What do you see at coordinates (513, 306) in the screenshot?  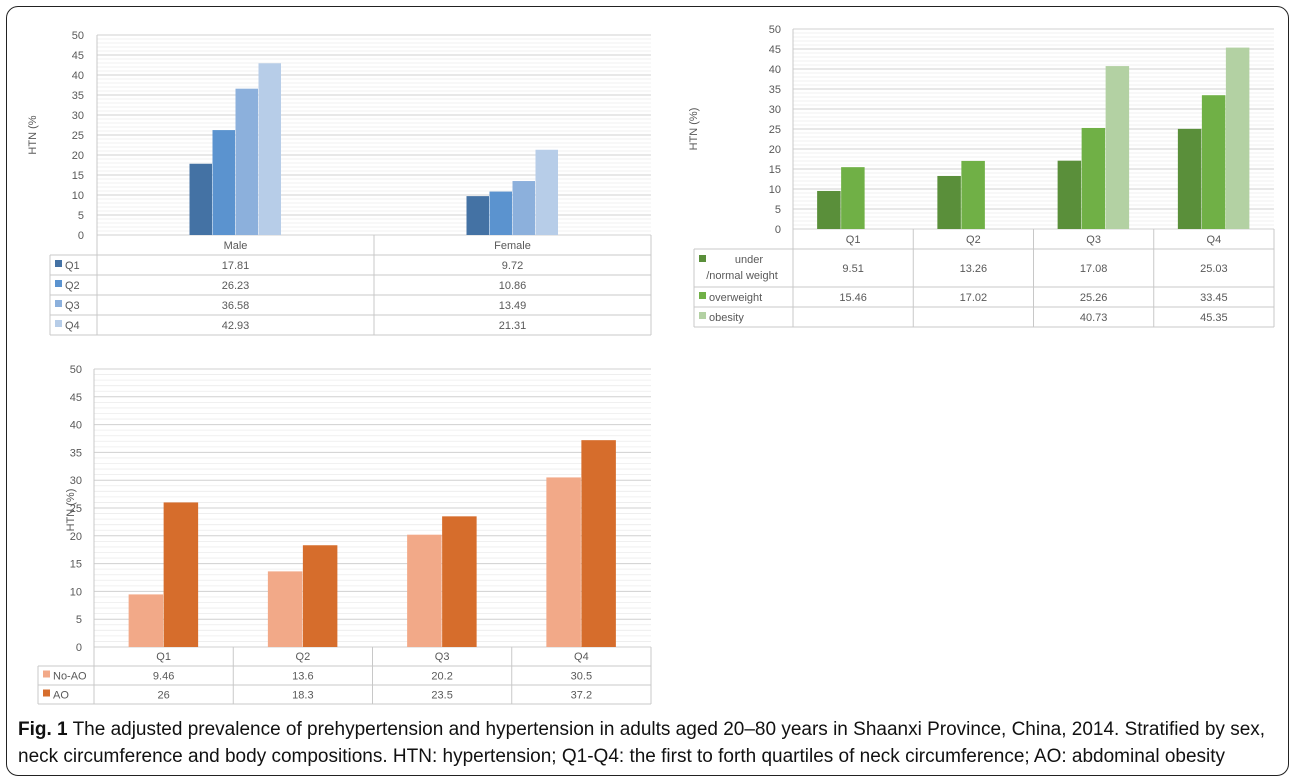 I see `data-table-value: 13.49` at bounding box center [513, 306].